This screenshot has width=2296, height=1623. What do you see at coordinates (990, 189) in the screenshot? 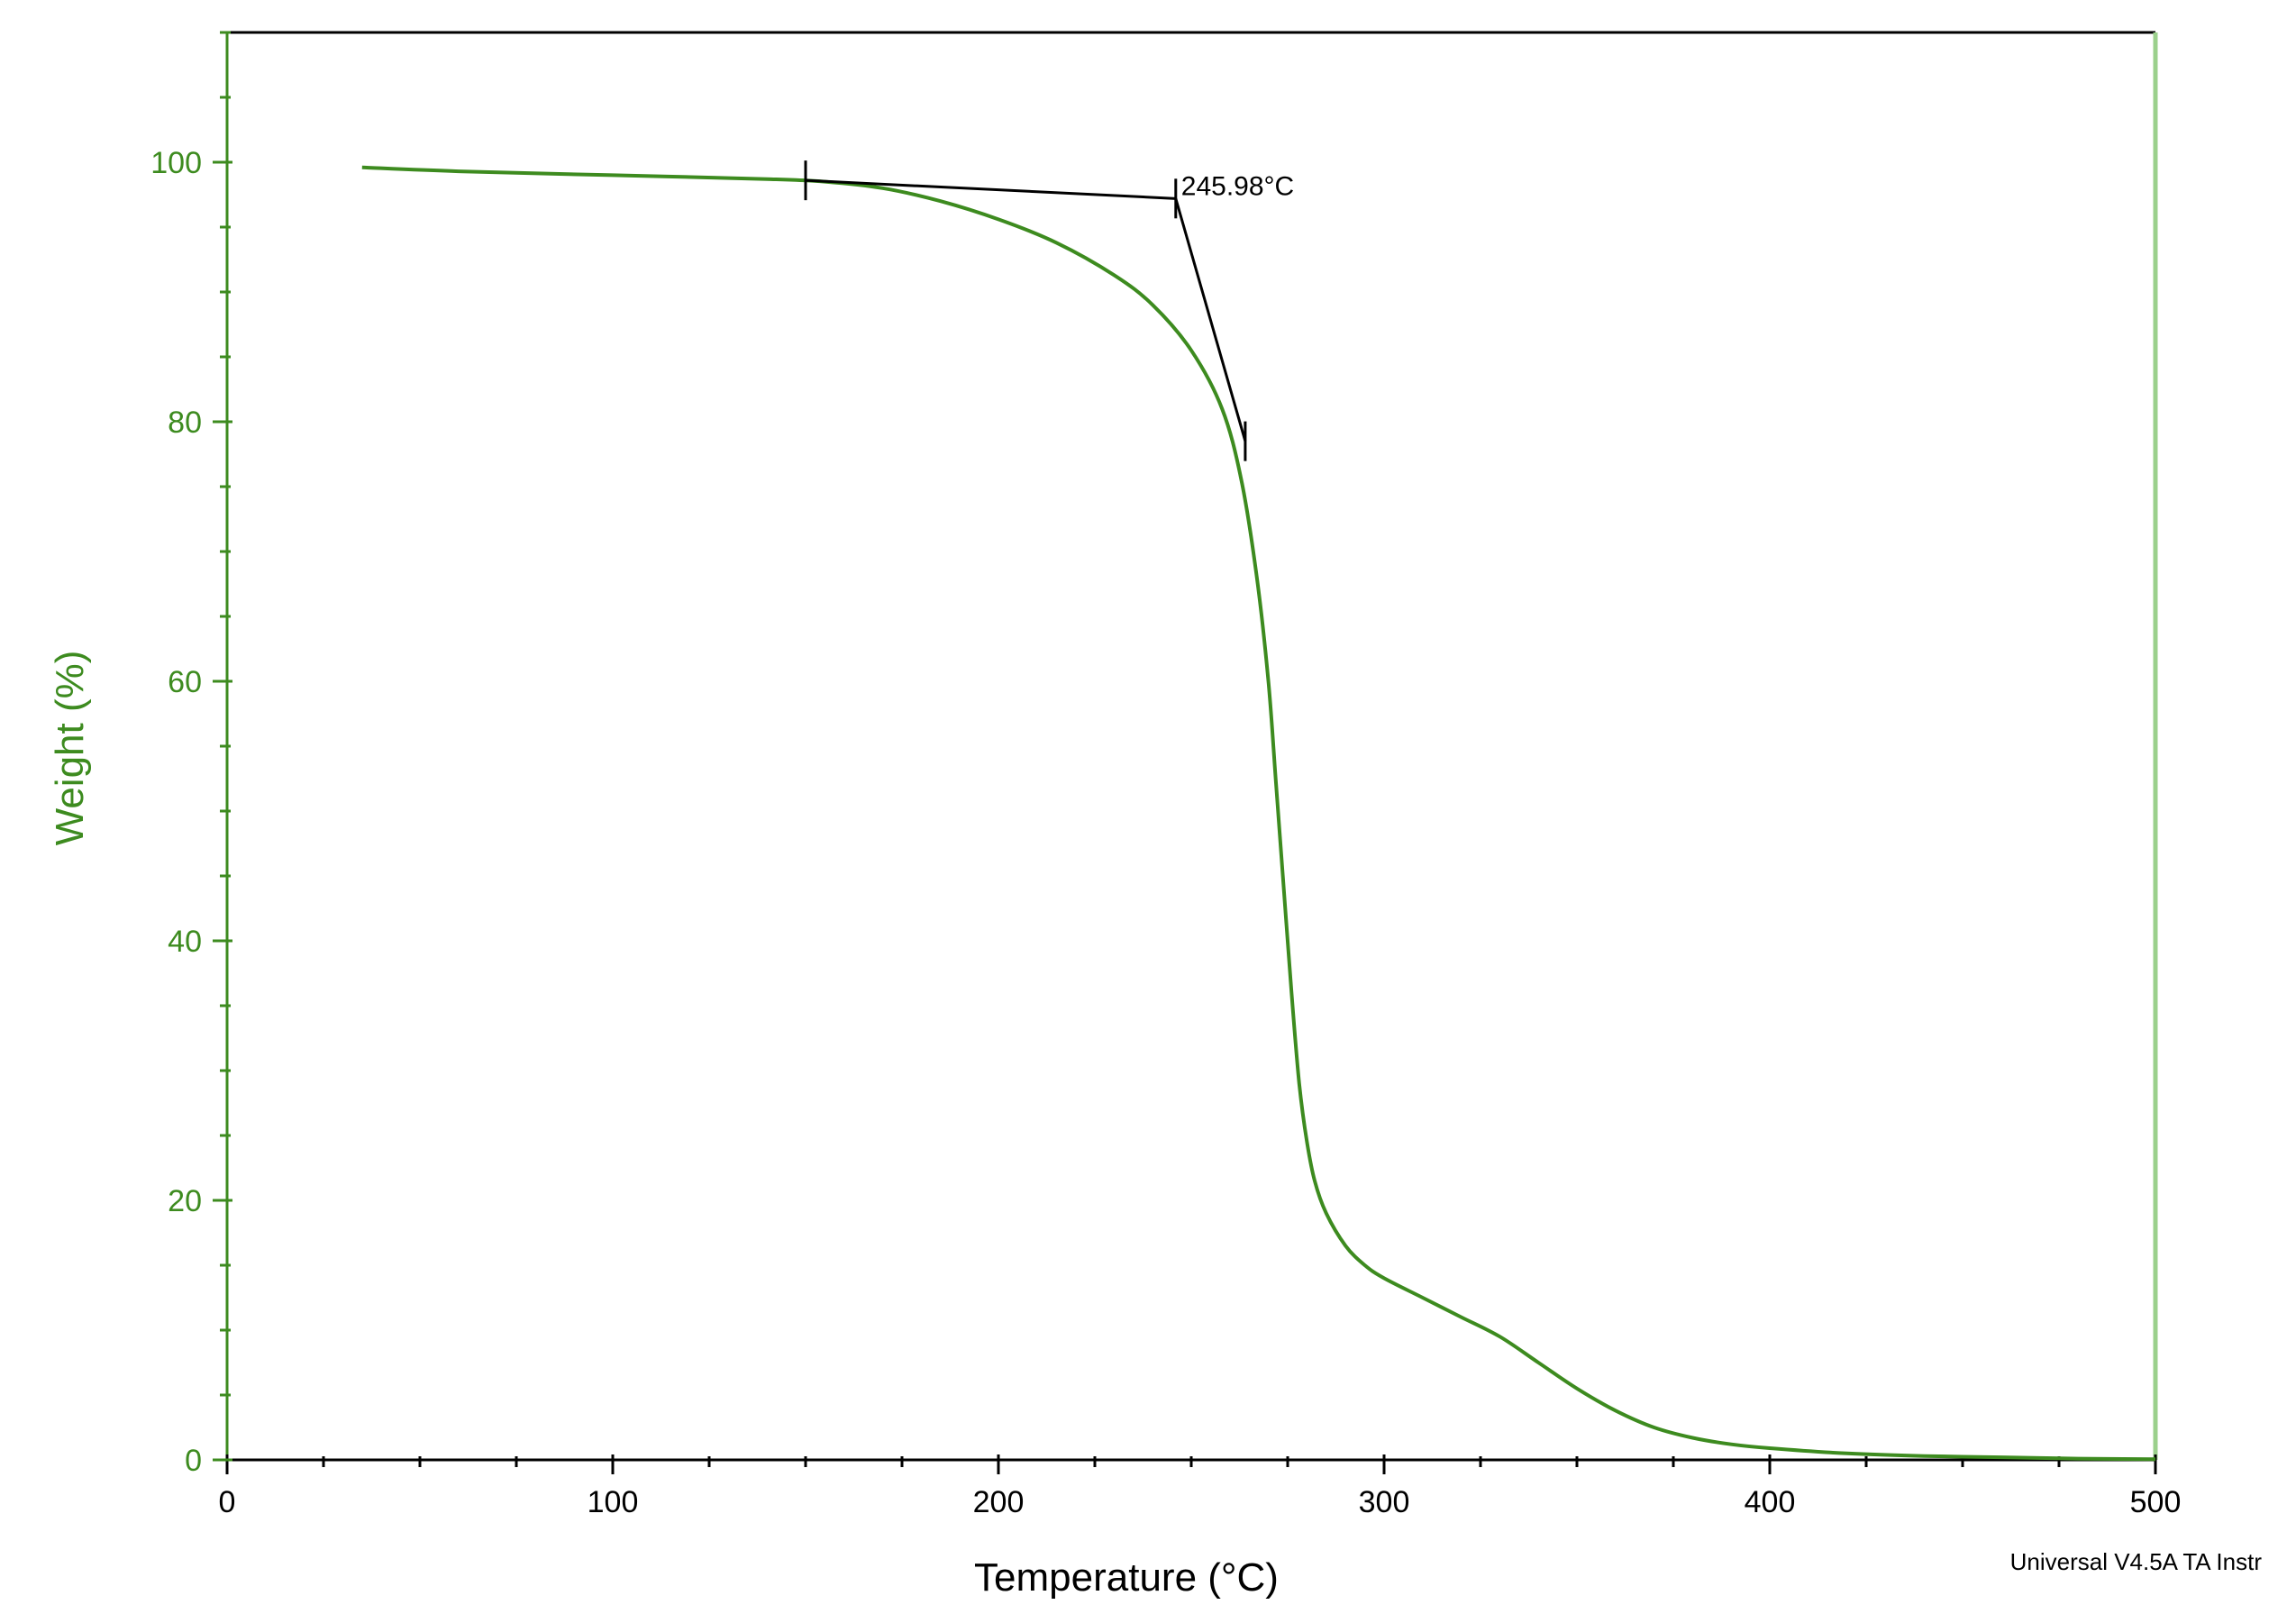
I see `baseline-tangent-line` at bounding box center [990, 189].